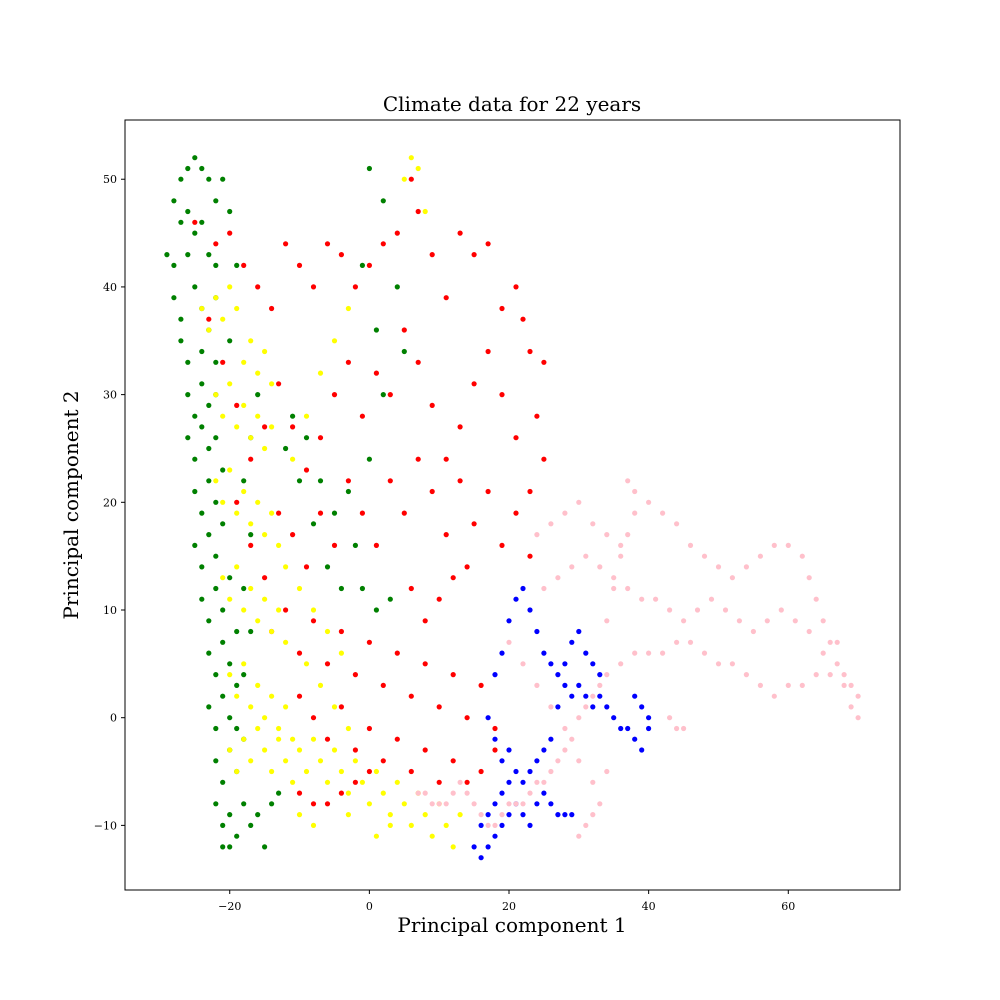  What do you see at coordinates (110, 610) in the screenshot?
I see `y-tick-label: 10` at bounding box center [110, 610].